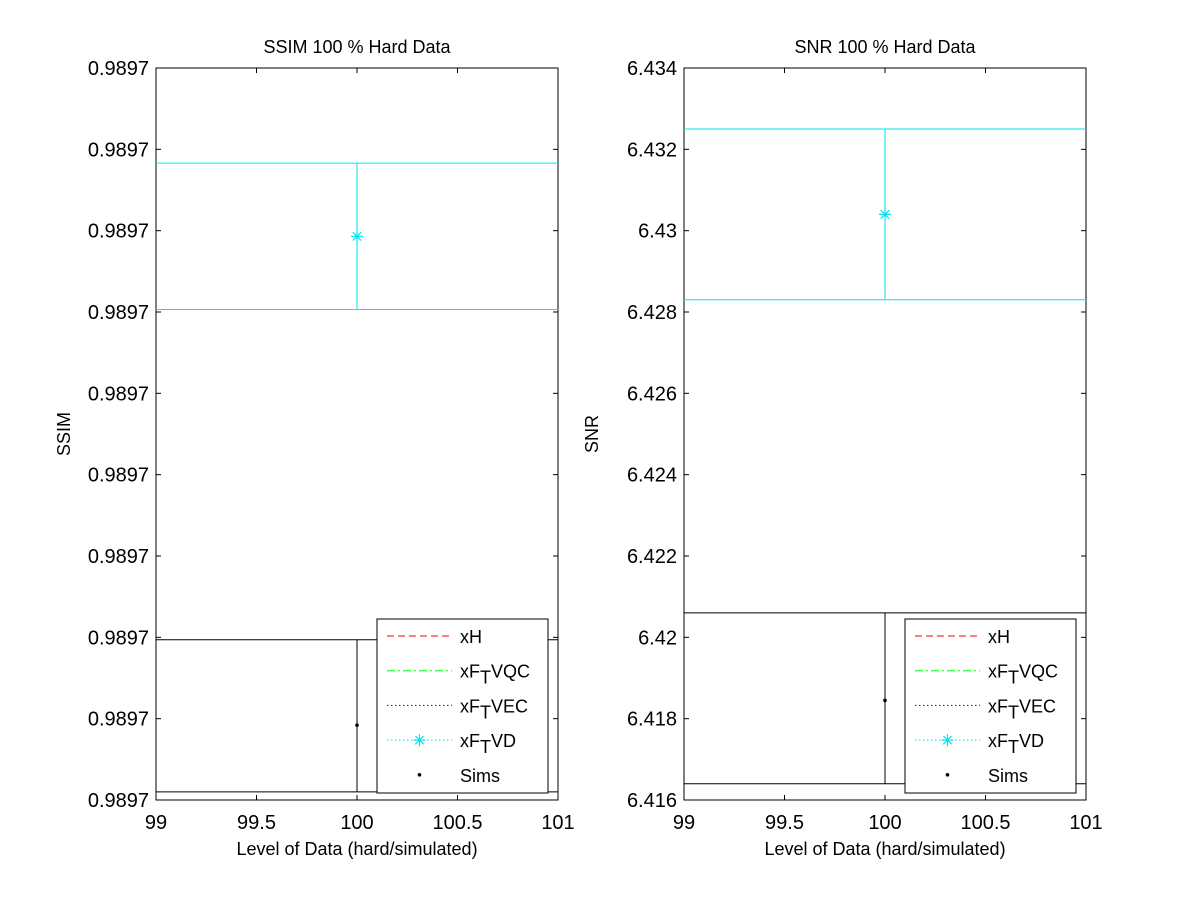 The image size is (1200, 900). What do you see at coordinates (64, 434) in the screenshot?
I see `y-axis-label: SSIM` at bounding box center [64, 434].